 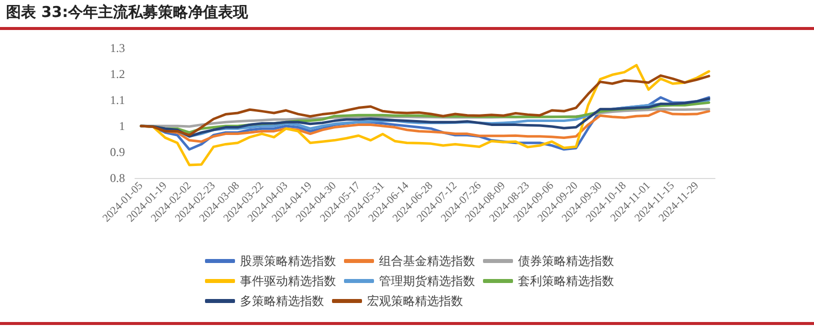 I want to click on y-tick-label: 1, so click(x=122, y=126).